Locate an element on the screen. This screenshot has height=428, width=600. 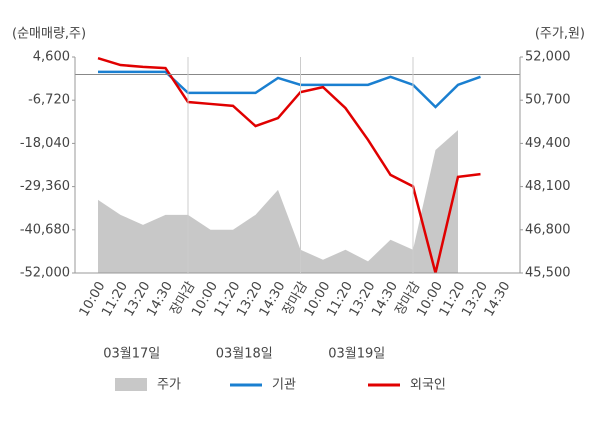
y2-tick-label: 49,400 is located at coordinates (548, 143).